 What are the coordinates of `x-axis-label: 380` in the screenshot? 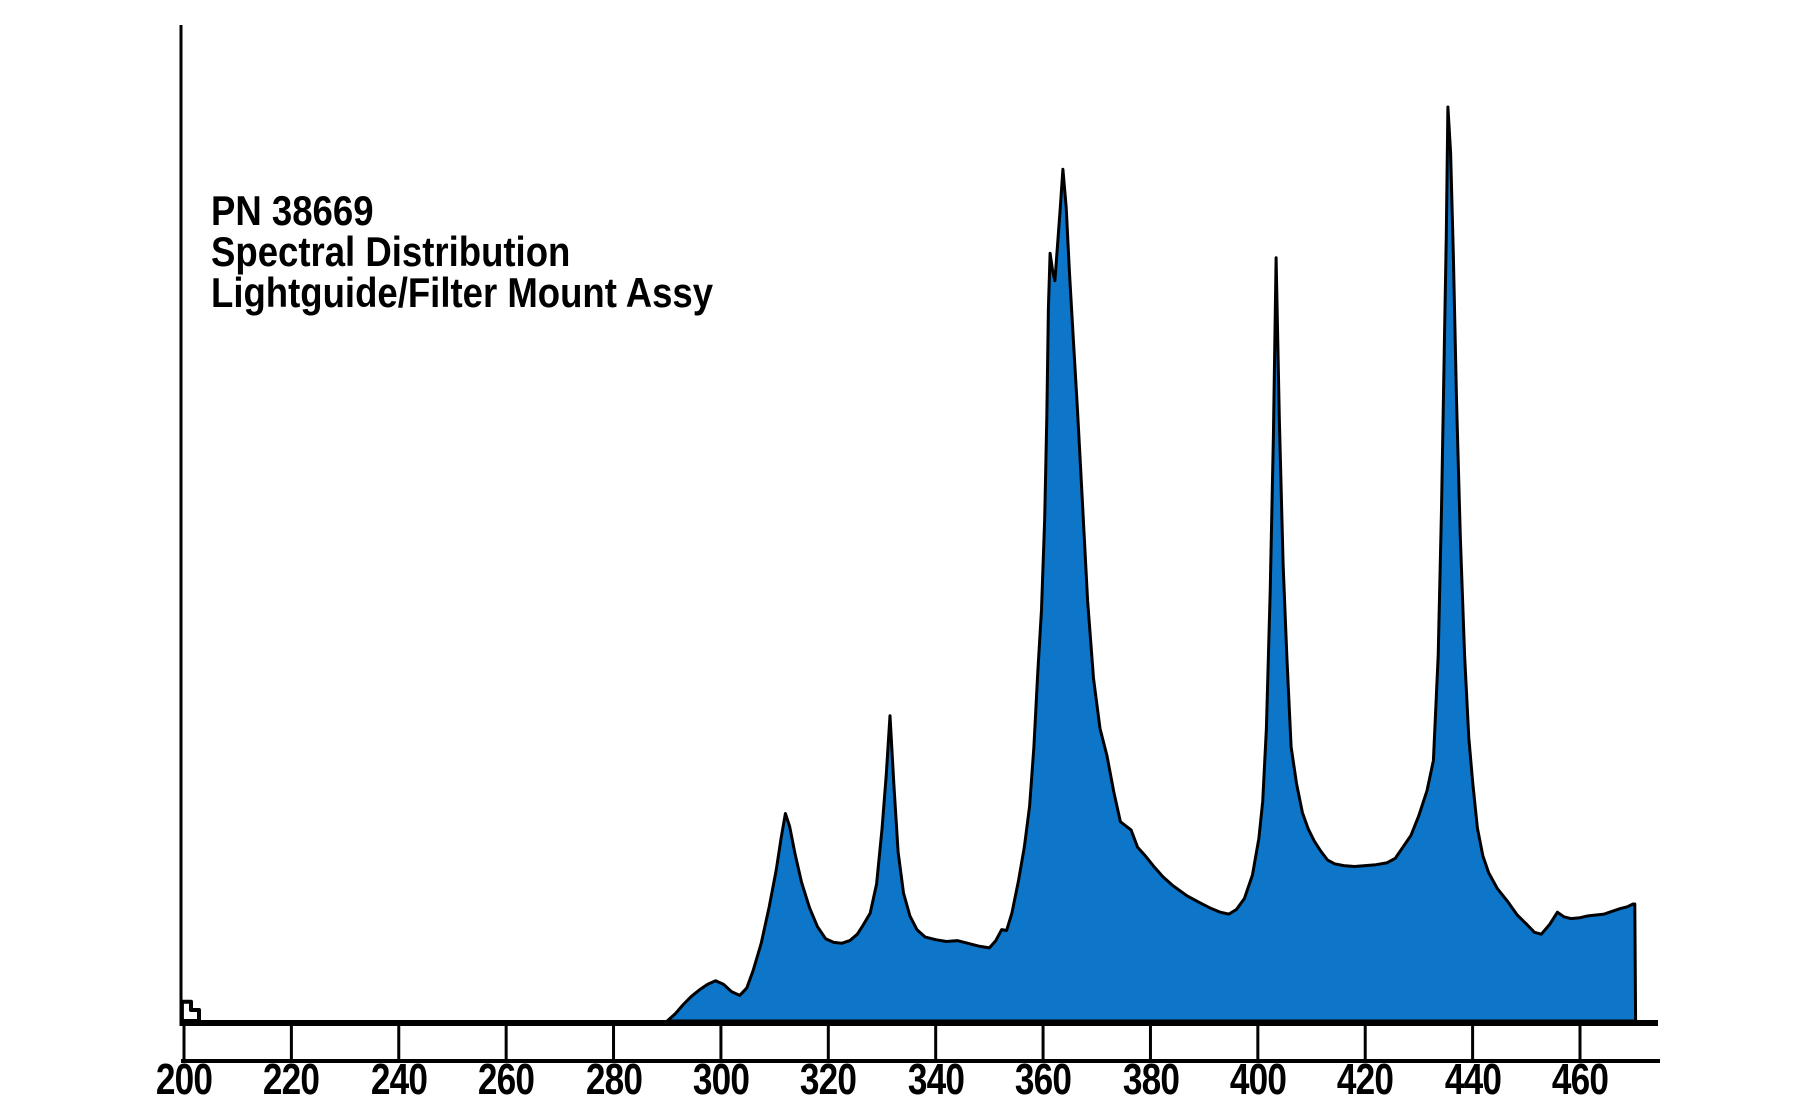 It's located at (1150, 1077).